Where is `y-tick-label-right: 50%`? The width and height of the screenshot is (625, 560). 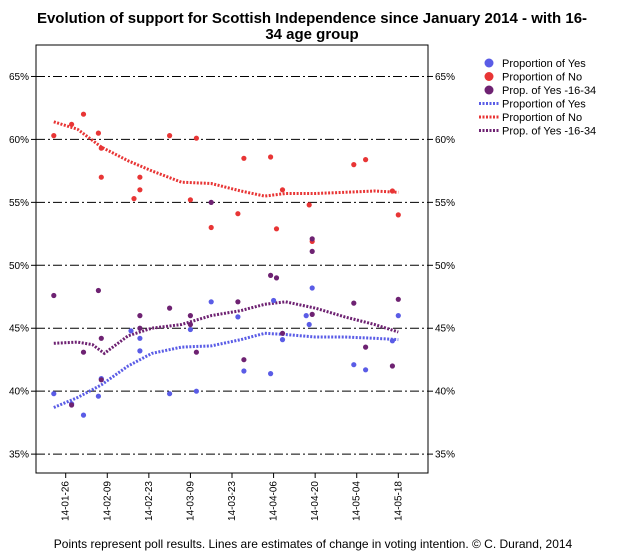 y-tick-label-right: 50% is located at coordinates (445, 266).